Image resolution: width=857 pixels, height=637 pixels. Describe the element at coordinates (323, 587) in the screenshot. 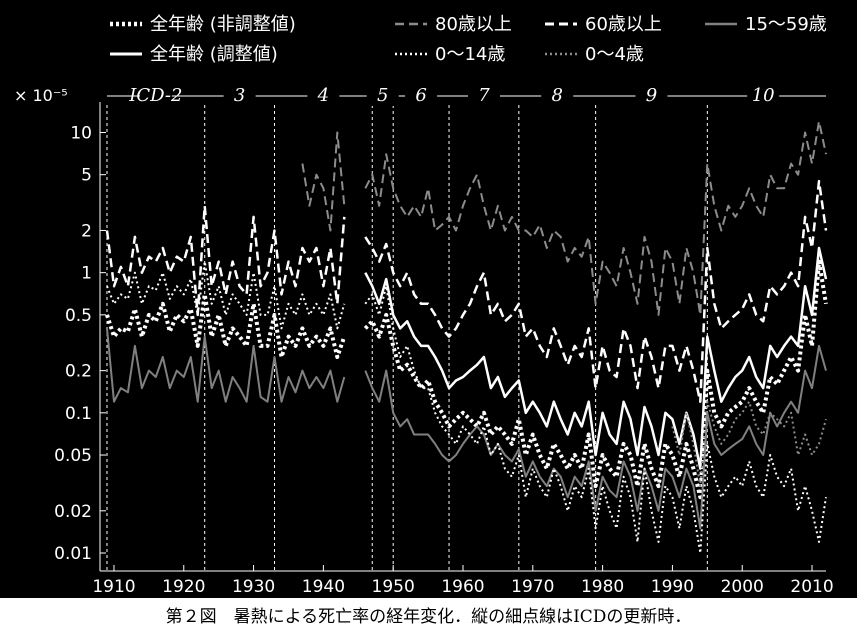

I see `x-tick-label: 1940` at that location.